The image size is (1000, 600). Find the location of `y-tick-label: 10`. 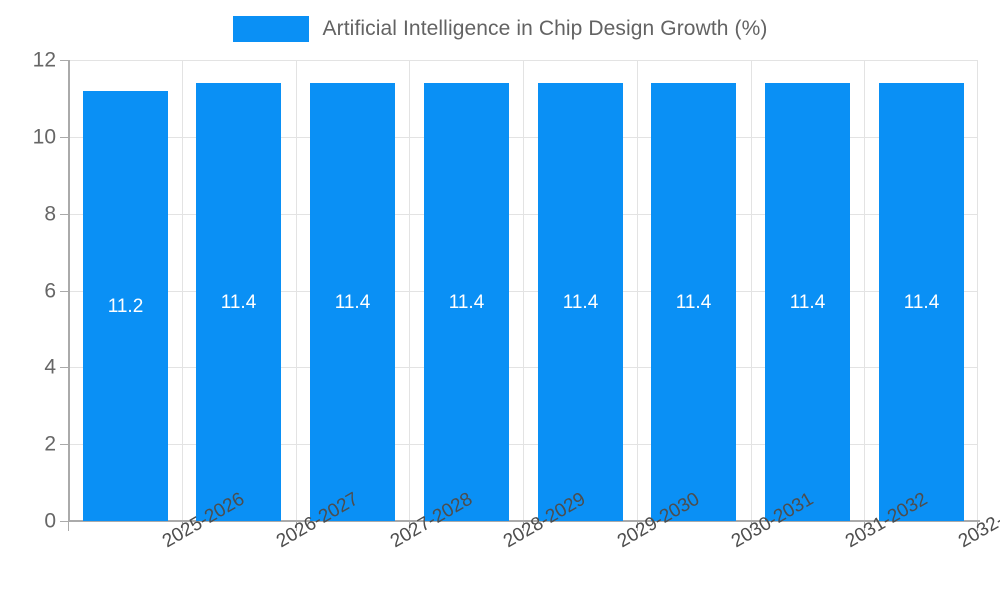

y-tick-label: 10 is located at coordinates (44, 137).